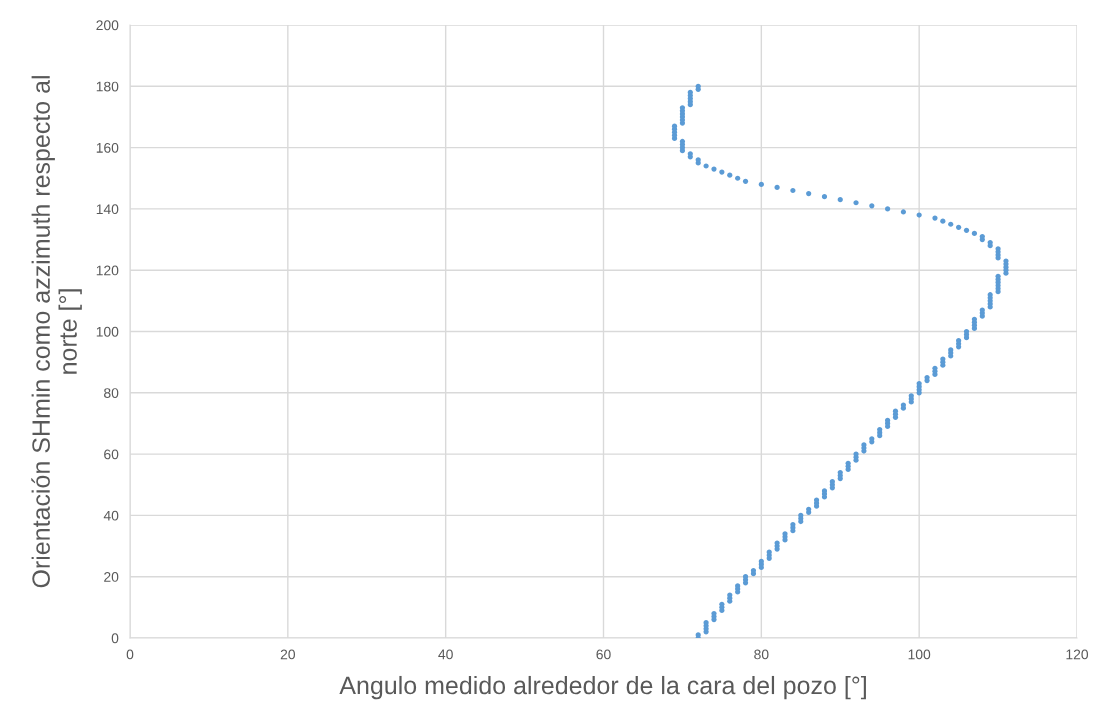  Describe the element at coordinates (603, 654) in the screenshot. I see `x-tick-label: 60` at that location.